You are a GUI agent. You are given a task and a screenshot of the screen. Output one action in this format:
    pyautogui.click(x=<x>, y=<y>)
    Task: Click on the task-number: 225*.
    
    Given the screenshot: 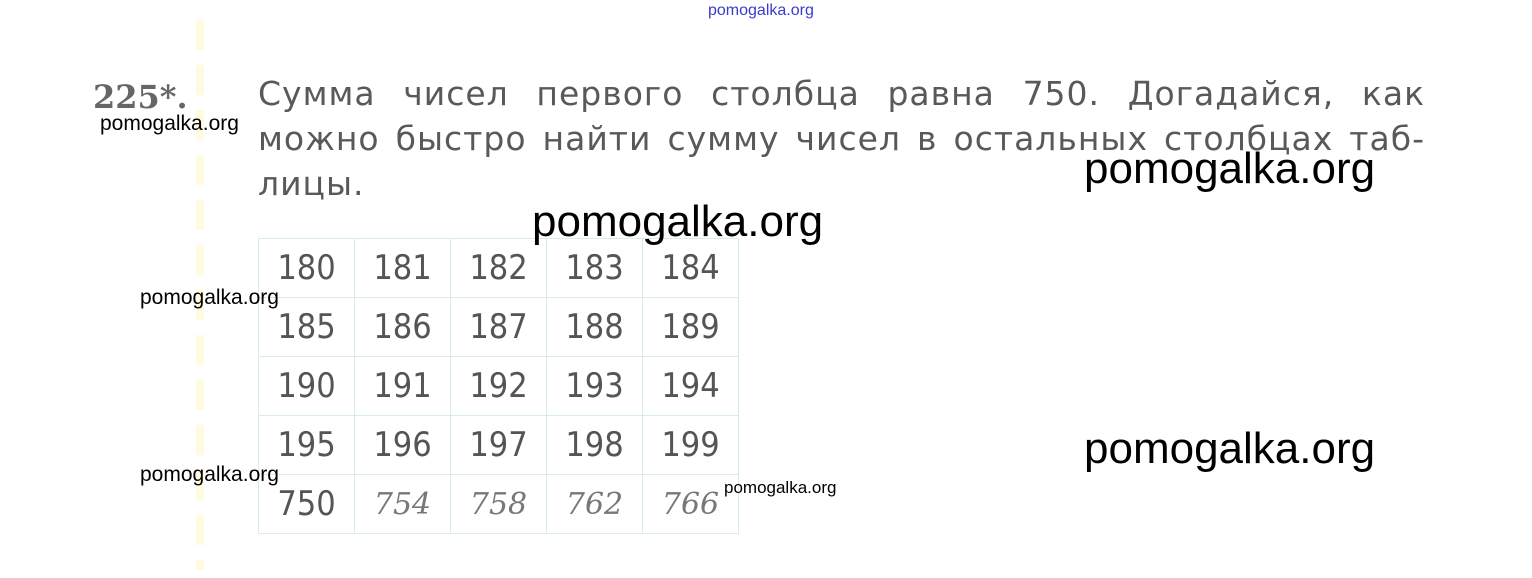 What is the action you would take?
    pyautogui.click(x=140, y=97)
    